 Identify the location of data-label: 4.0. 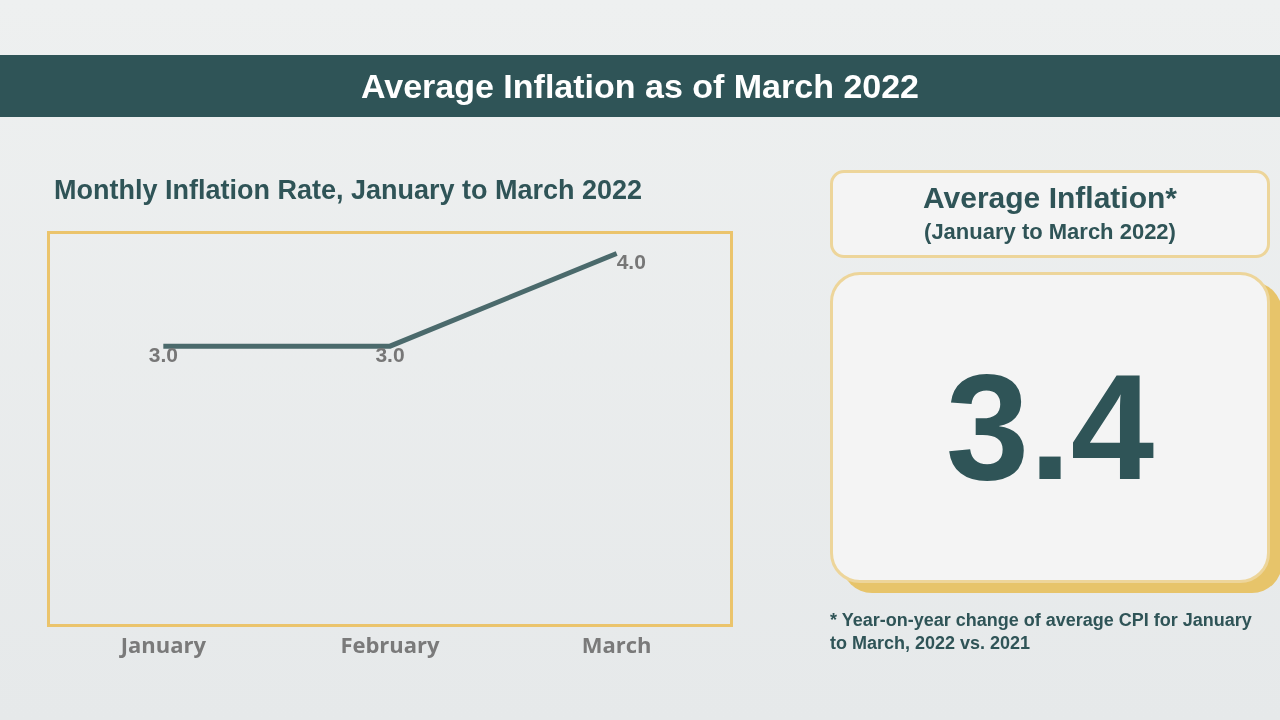
(631, 262).